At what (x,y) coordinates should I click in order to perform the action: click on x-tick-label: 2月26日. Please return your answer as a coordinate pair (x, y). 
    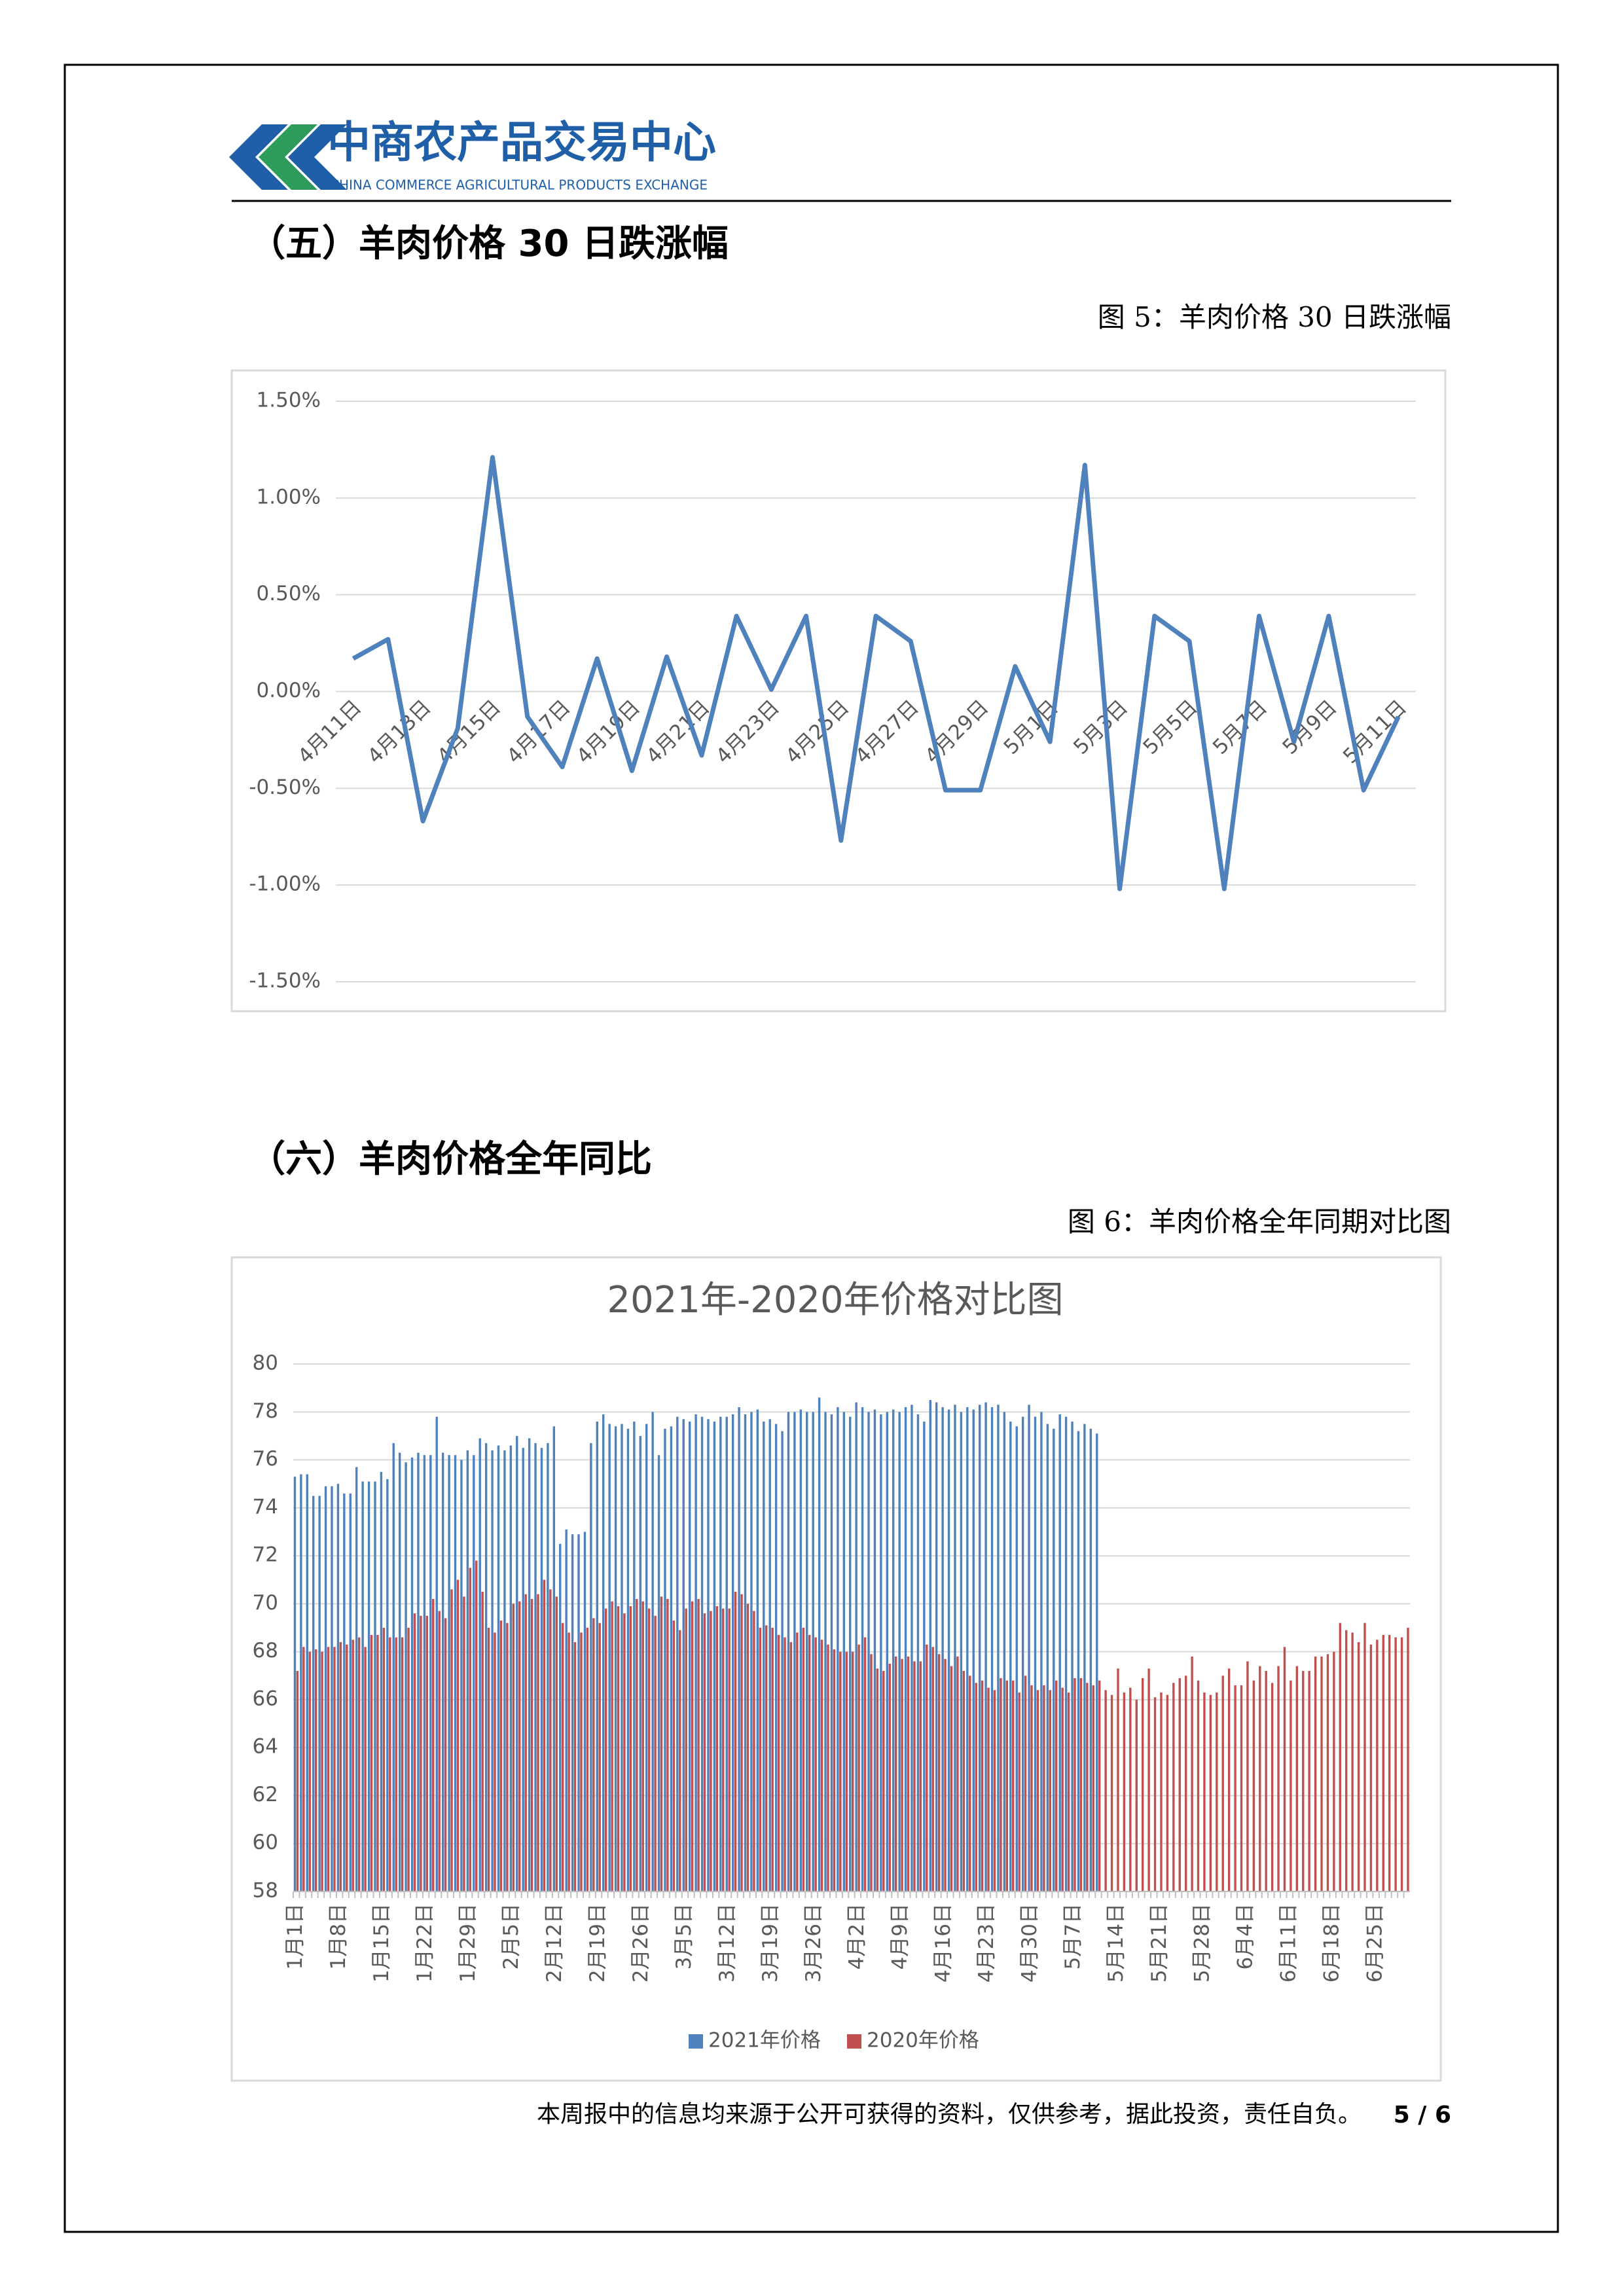
    Looking at the image, I should click on (641, 1942).